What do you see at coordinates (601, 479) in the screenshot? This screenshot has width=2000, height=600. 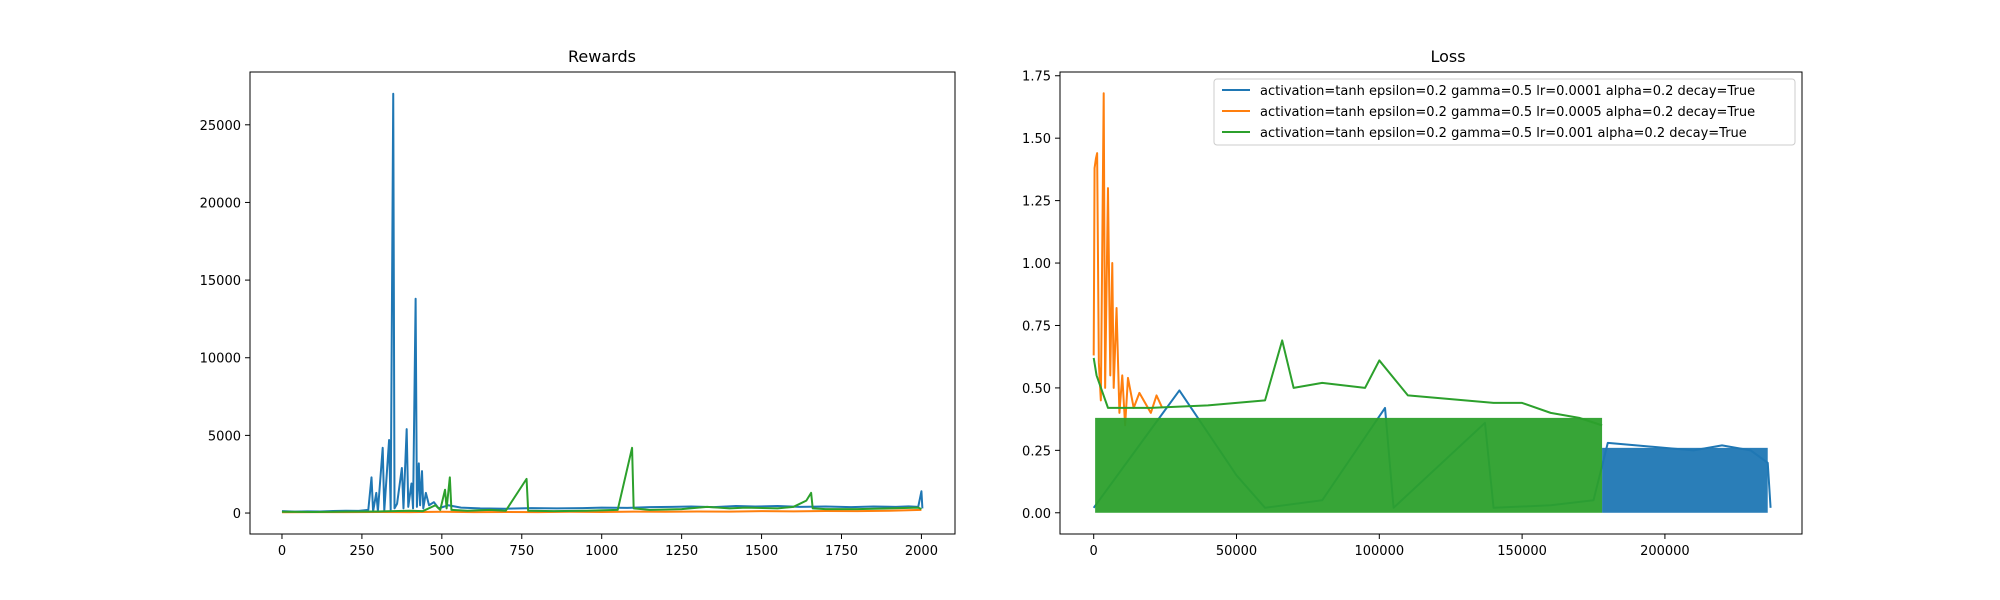 I see `rewards-series-3-line` at bounding box center [601, 479].